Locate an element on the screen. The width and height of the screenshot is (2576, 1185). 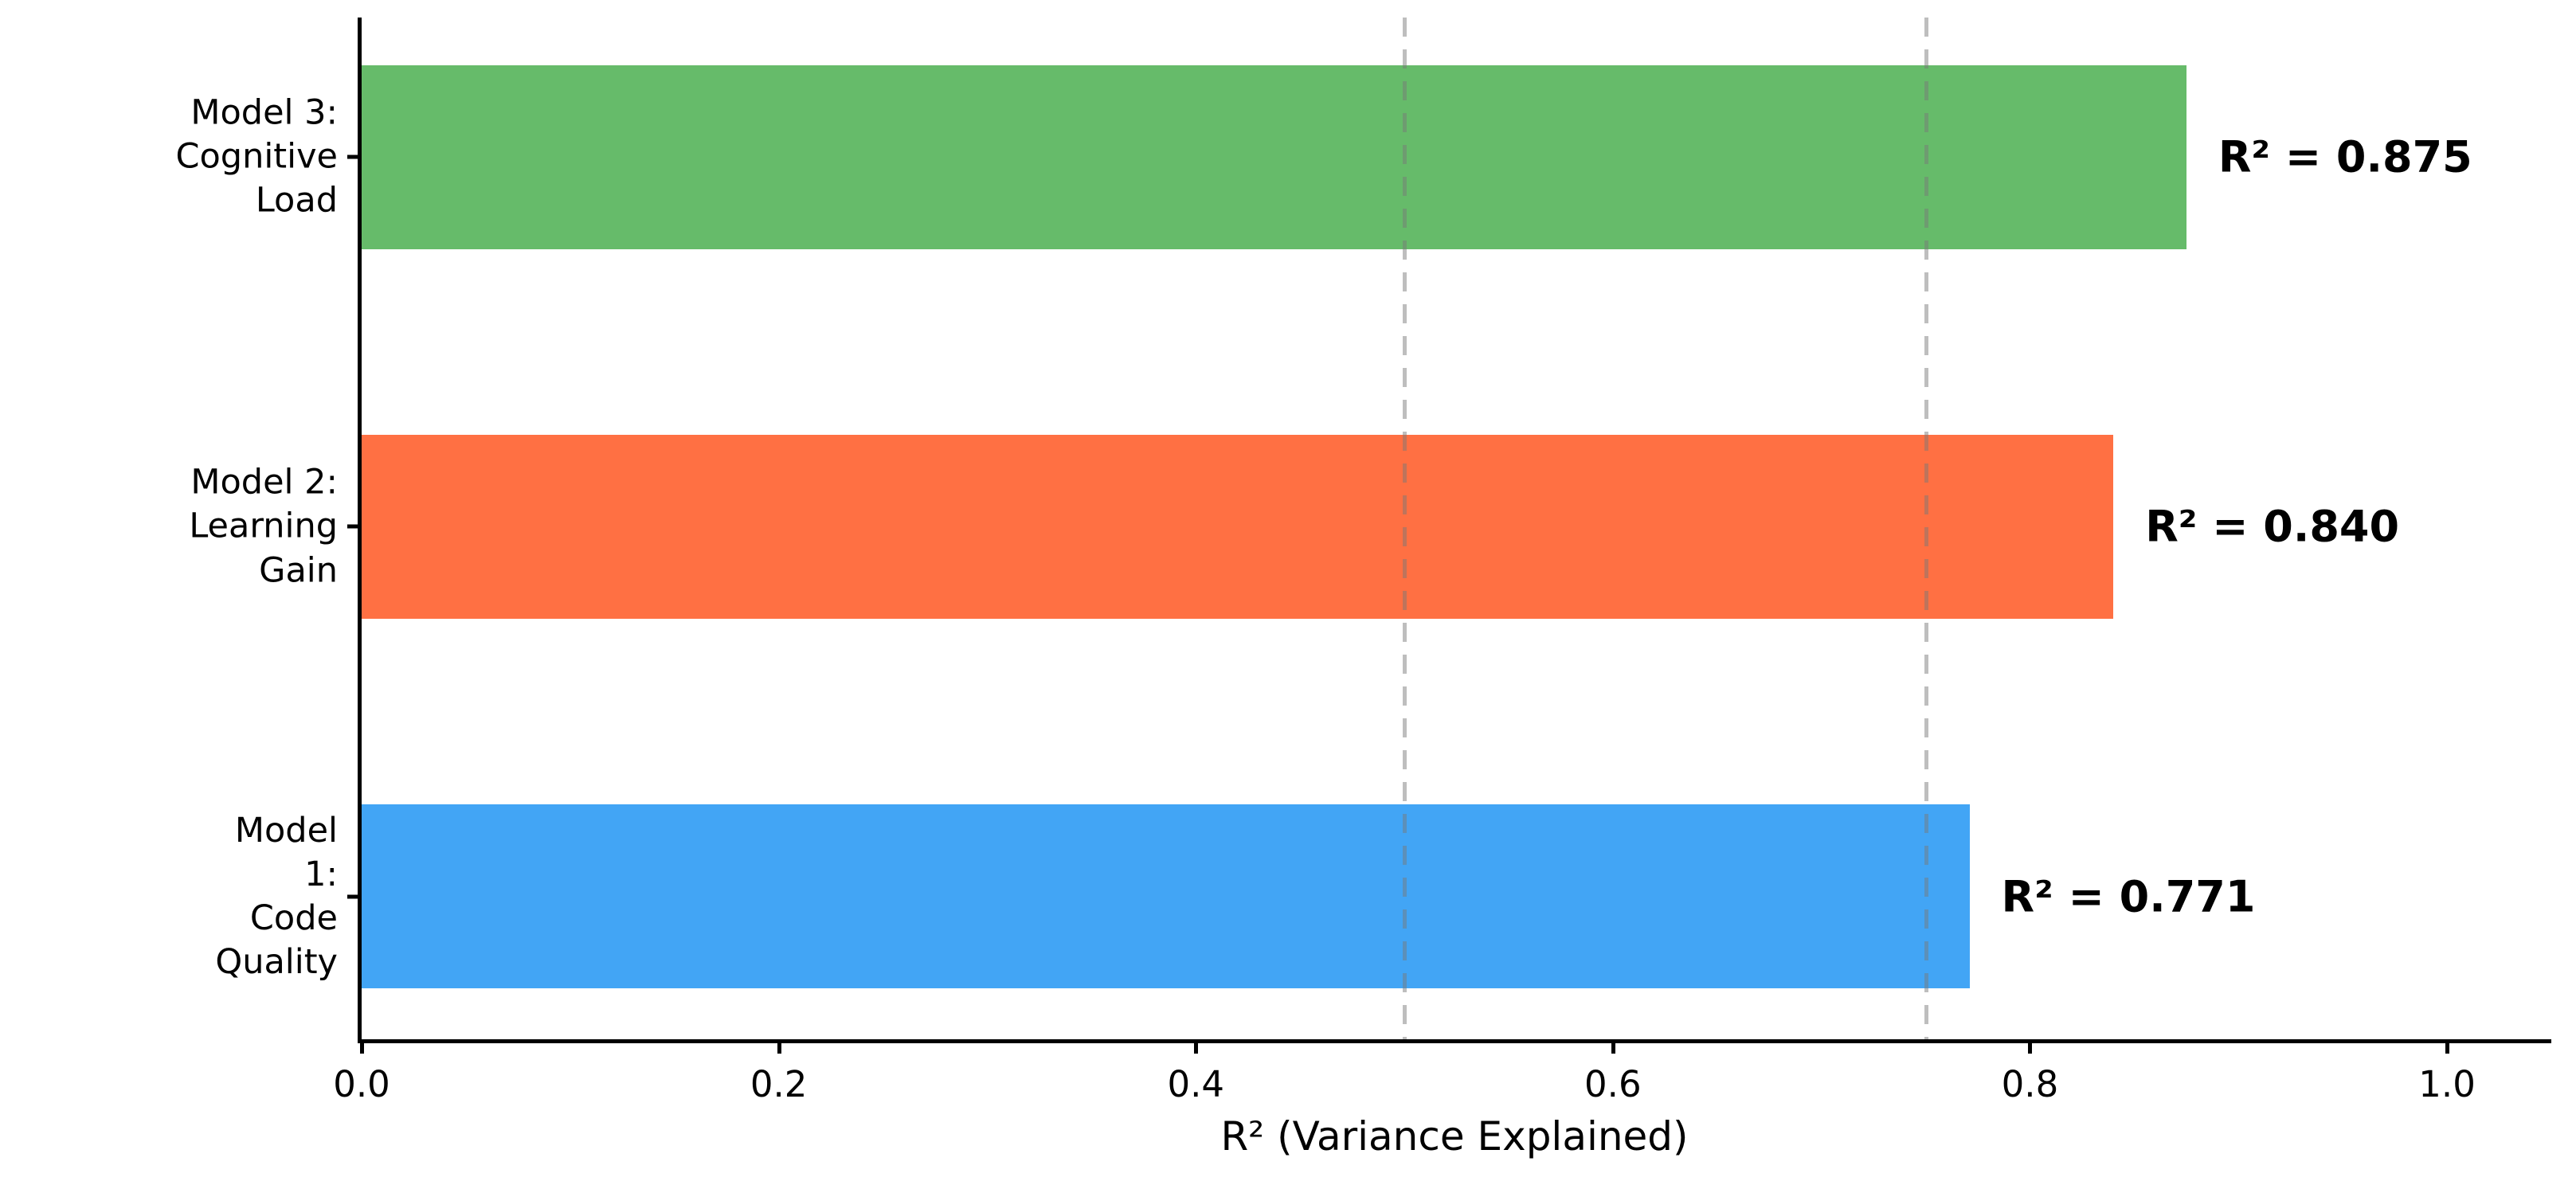
bar-model-3-cognitive-load is located at coordinates (1274, 157).